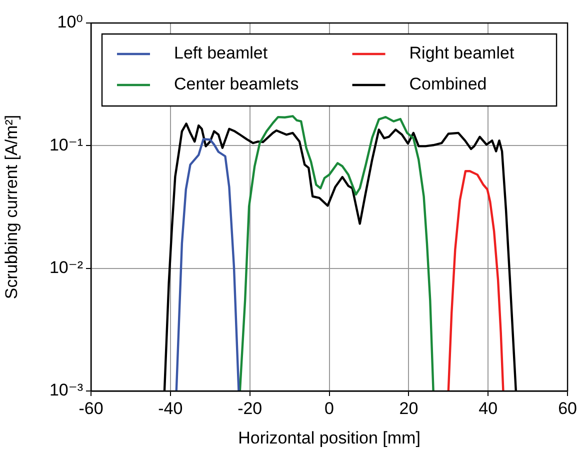 The height and width of the screenshot is (451, 580). I want to click on legend-label: Right beamlet, so click(461, 53).